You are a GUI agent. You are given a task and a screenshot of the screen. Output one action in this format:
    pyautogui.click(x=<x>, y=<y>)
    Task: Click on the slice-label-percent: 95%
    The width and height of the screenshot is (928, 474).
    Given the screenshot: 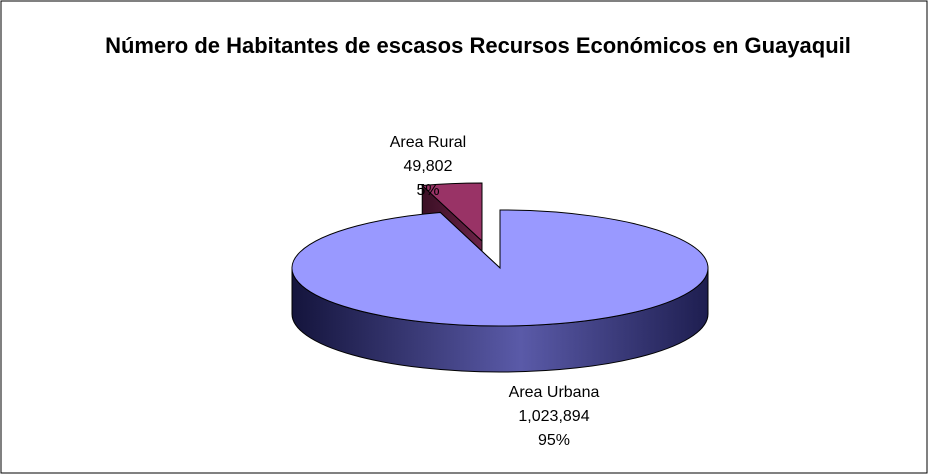 What is the action you would take?
    pyautogui.click(x=554, y=440)
    